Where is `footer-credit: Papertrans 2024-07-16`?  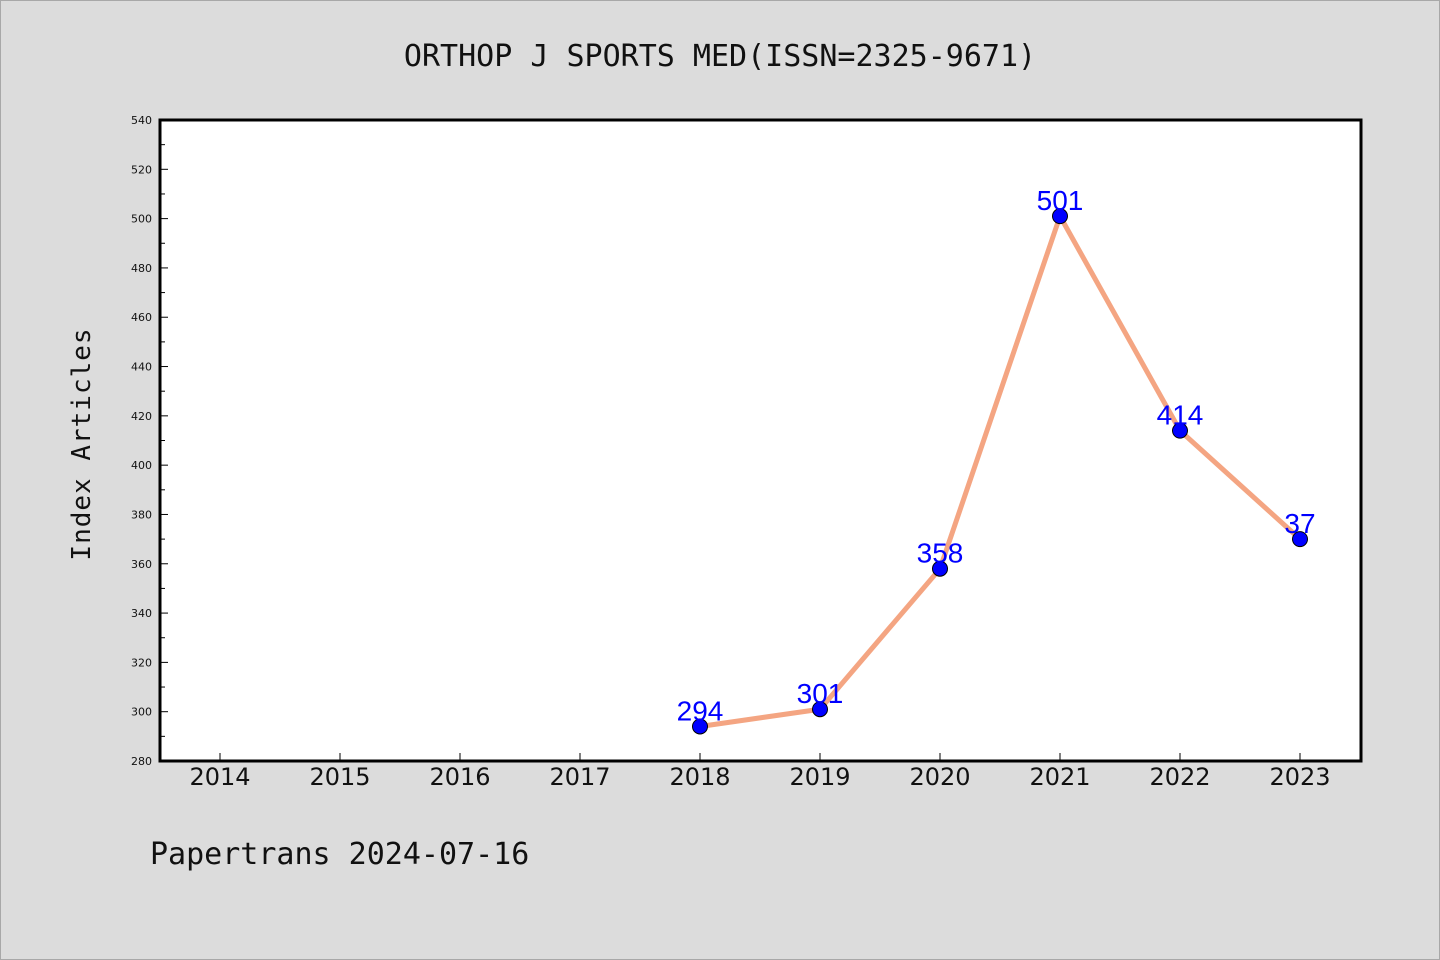 footer-credit: Papertrans 2024-07-16 is located at coordinates (339, 854).